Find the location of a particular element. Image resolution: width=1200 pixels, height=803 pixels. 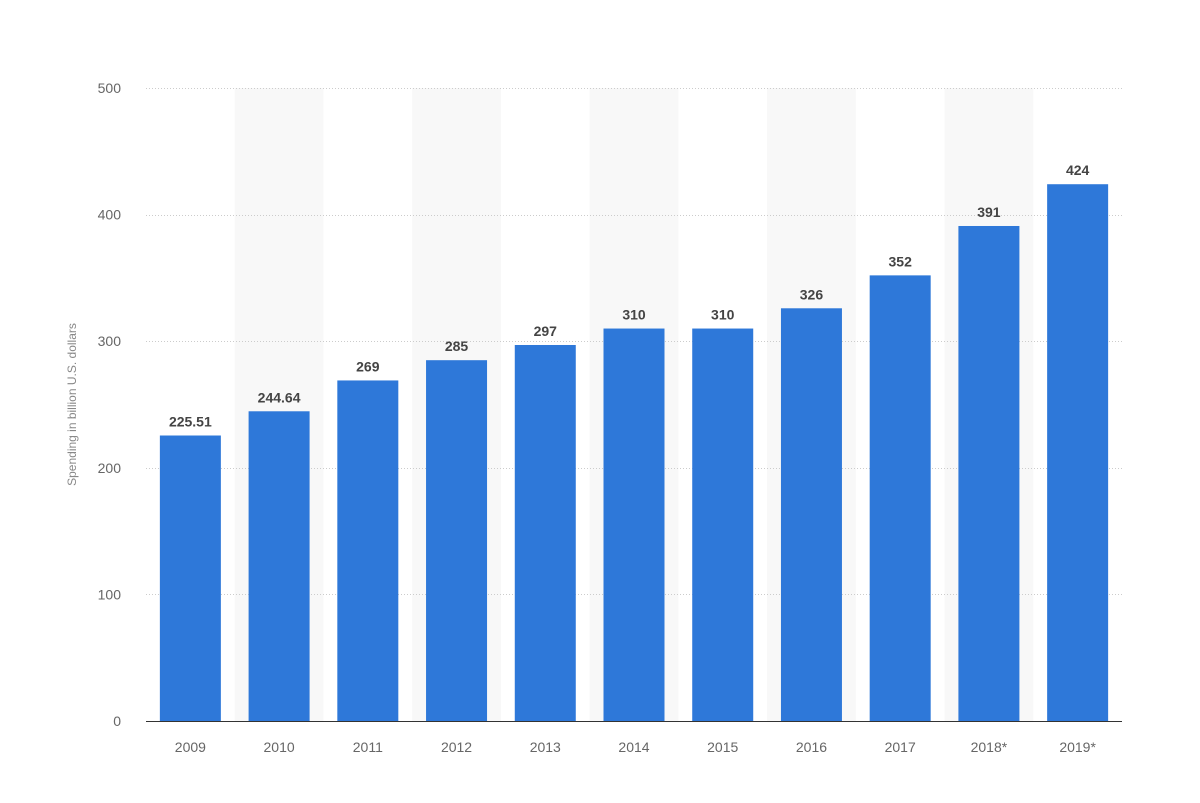

x-tick-label: 2011 is located at coordinates (368, 747).